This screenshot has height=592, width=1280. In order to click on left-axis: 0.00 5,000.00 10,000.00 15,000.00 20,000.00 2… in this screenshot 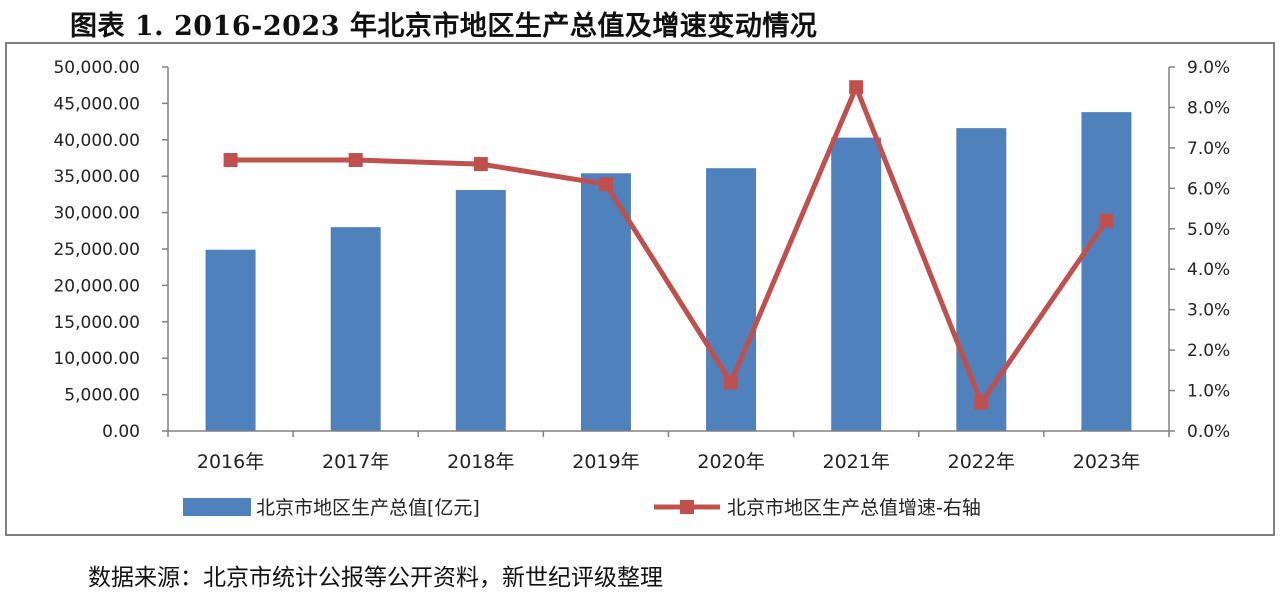, I will do `click(111, 250)`.